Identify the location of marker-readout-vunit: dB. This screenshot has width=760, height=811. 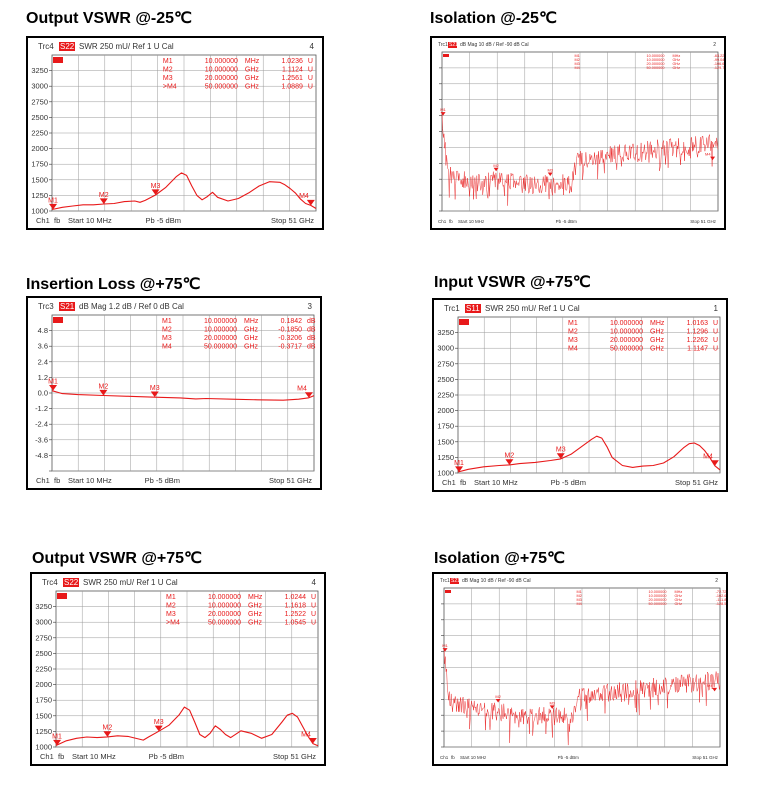
(311, 330).